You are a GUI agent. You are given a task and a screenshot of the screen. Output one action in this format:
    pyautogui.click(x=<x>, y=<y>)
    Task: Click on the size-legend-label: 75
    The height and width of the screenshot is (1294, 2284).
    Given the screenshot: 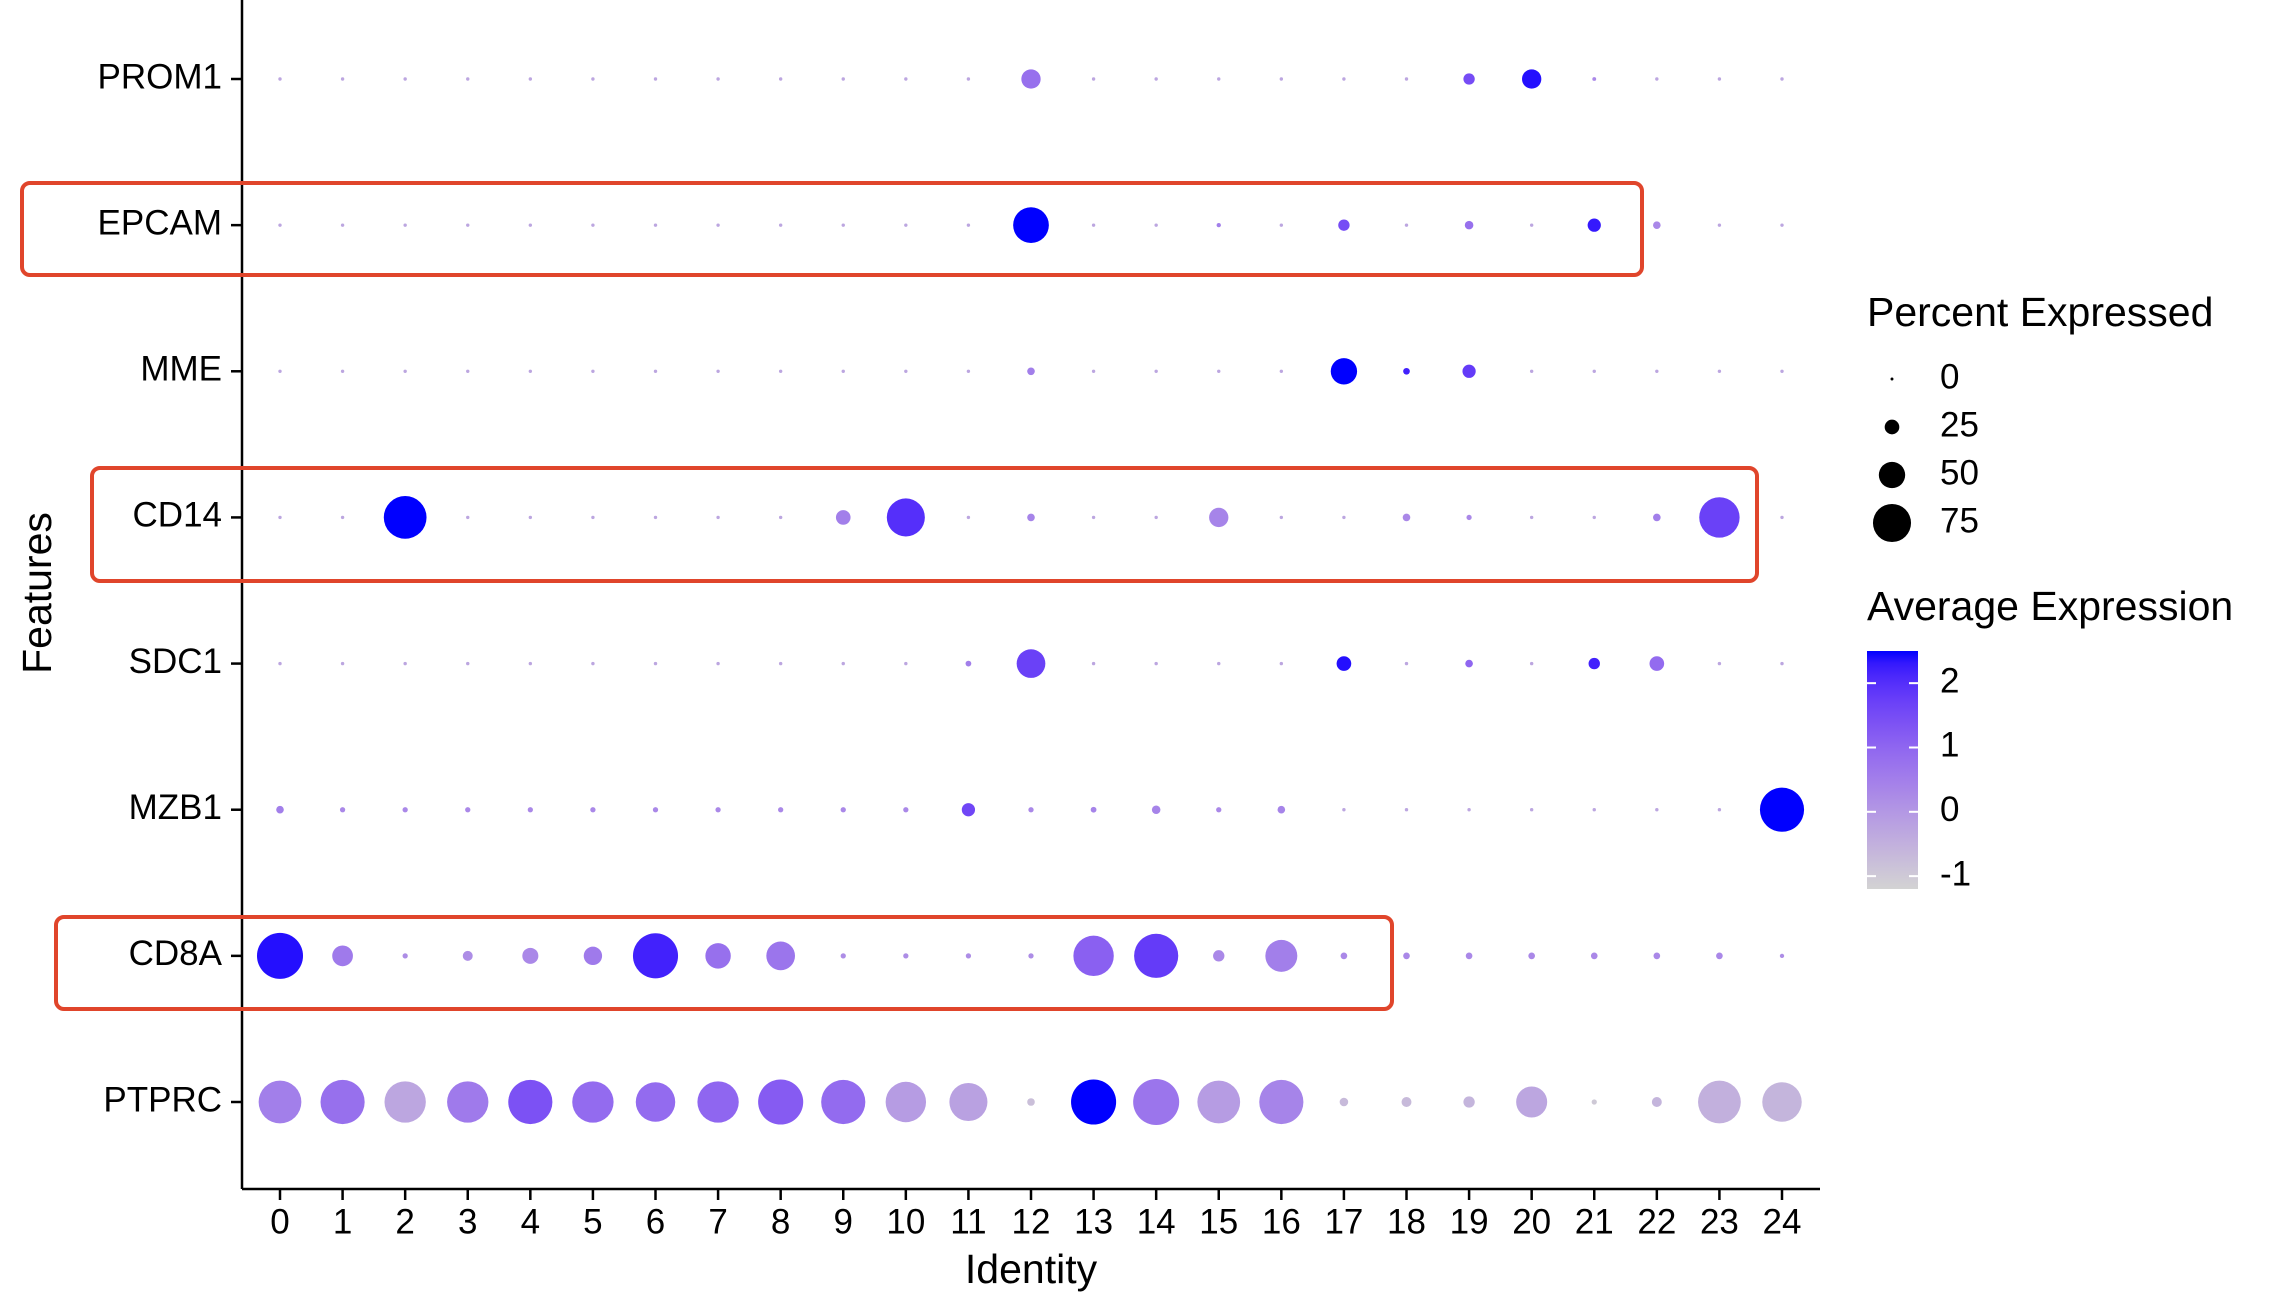 What is the action you would take?
    pyautogui.click(x=1959, y=520)
    